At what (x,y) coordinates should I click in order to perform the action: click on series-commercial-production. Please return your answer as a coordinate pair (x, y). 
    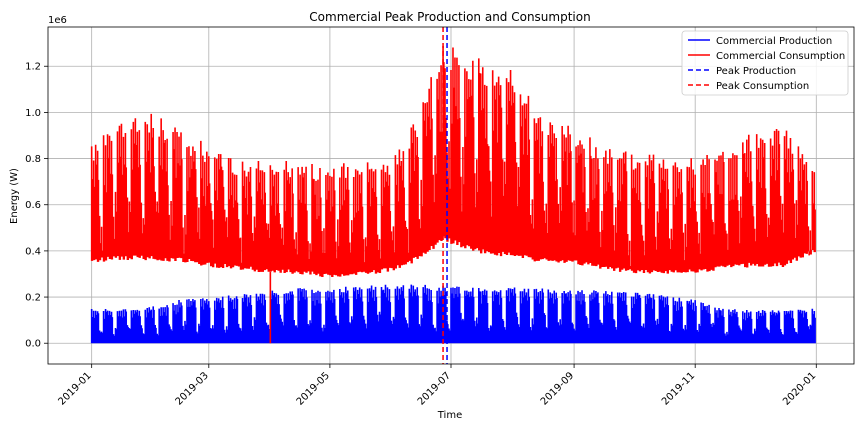
    Looking at the image, I should click on (453, 314).